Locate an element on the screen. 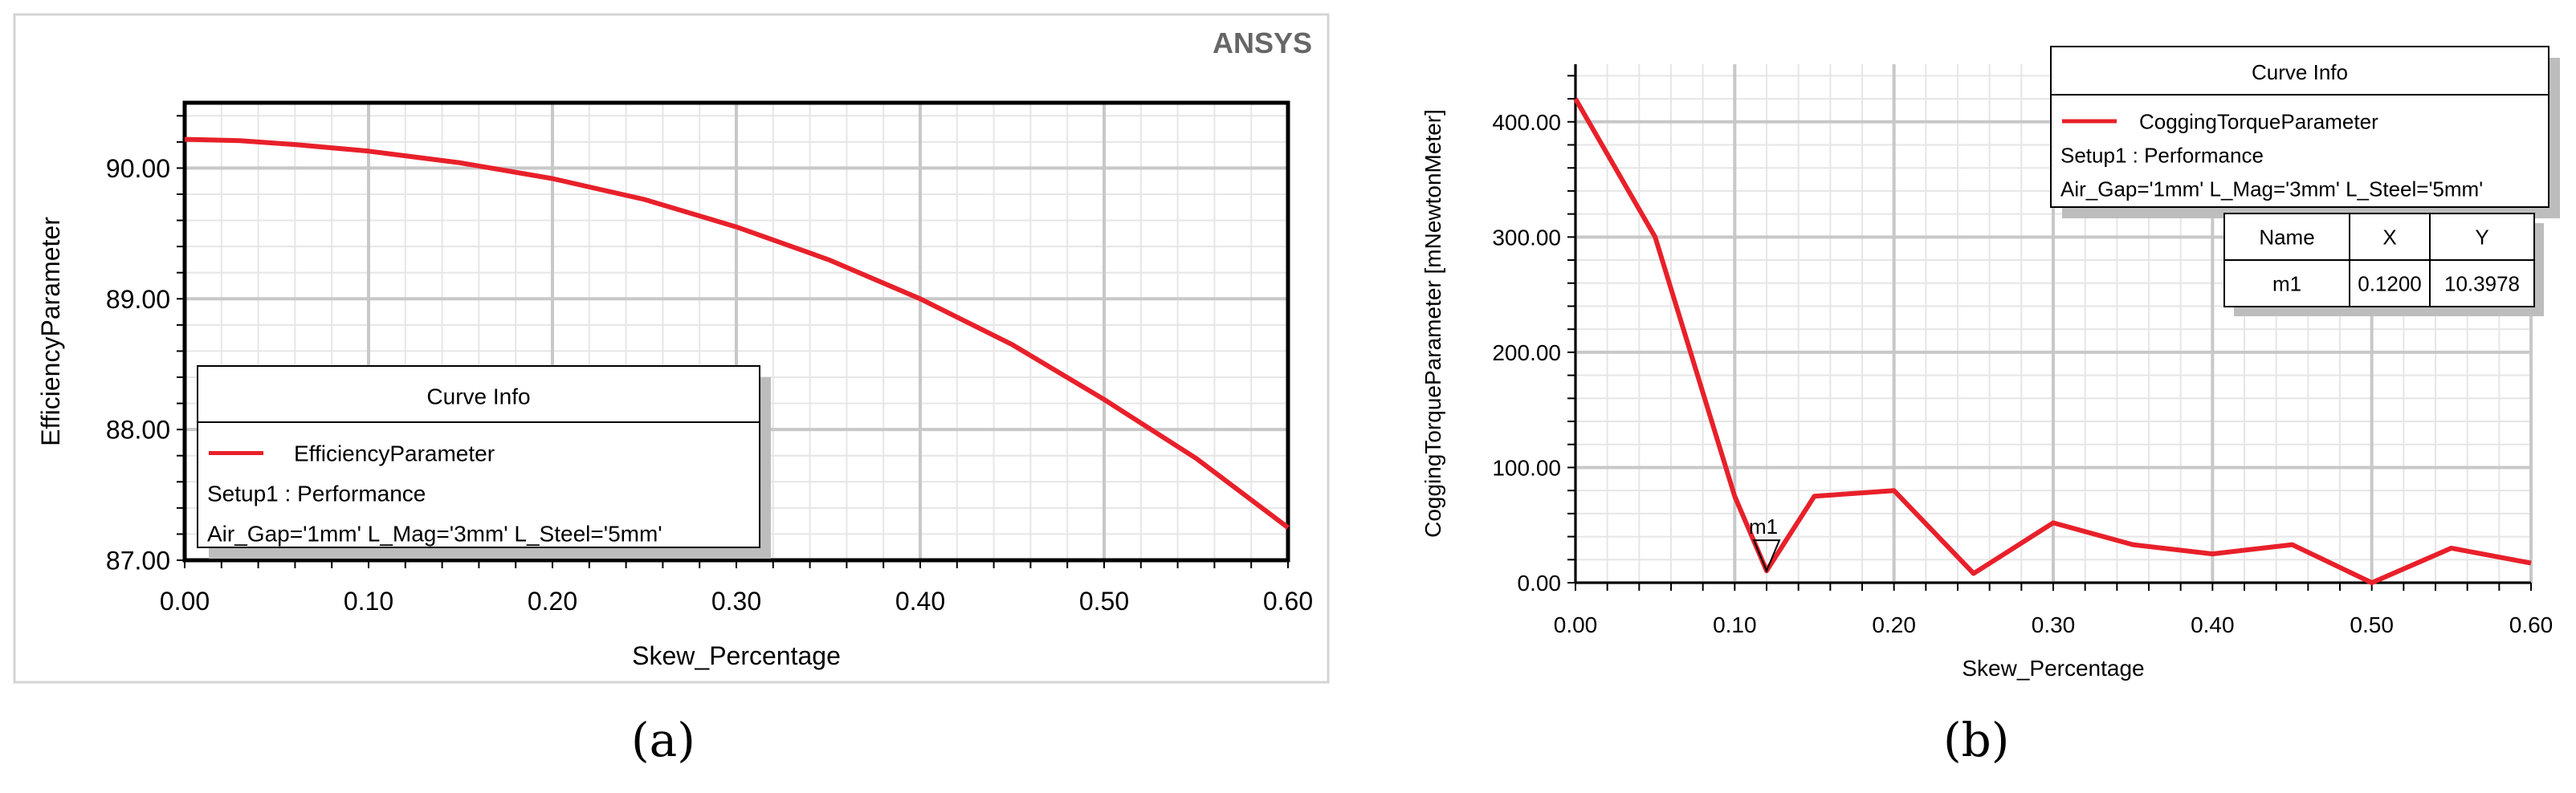 The width and height of the screenshot is (2576, 793). y-axis-title: EfficiencyParameter is located at coordinates (50, 332).